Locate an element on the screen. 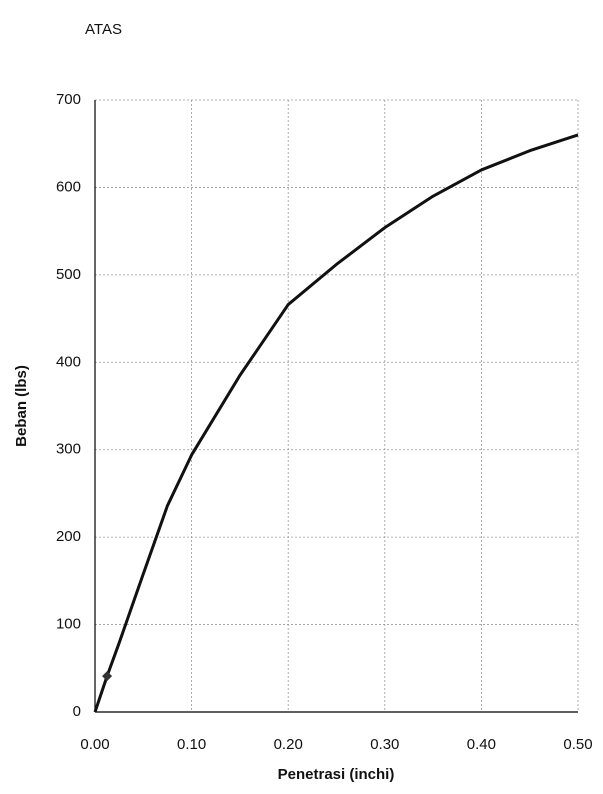 Image resolution: width=603 pixels, height=794 pixels. x-tick-label: 0.00 is located at coordinates (94, 744).